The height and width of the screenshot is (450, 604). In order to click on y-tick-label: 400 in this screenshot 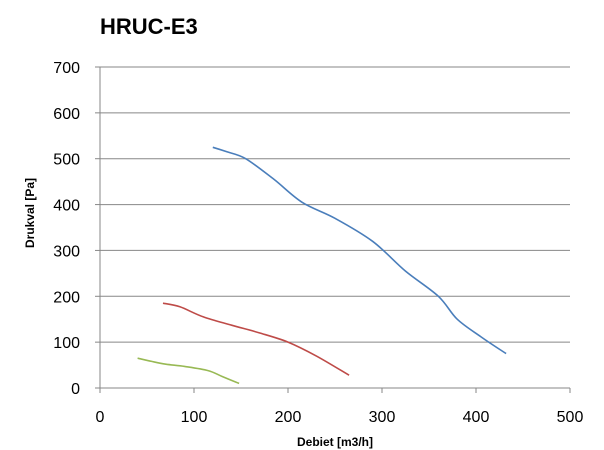, I will do `click(66, 206)`.